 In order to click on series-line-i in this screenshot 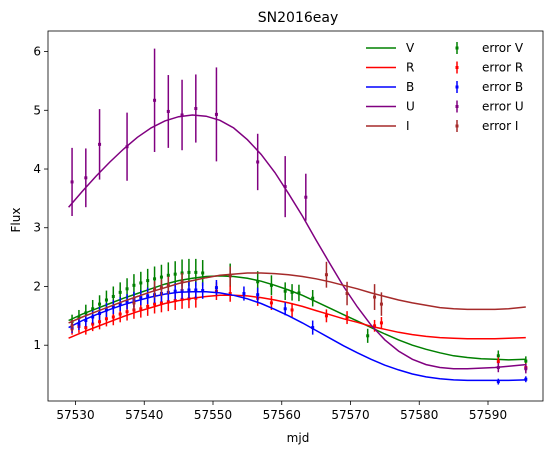, I will do `click(297, 298)`.